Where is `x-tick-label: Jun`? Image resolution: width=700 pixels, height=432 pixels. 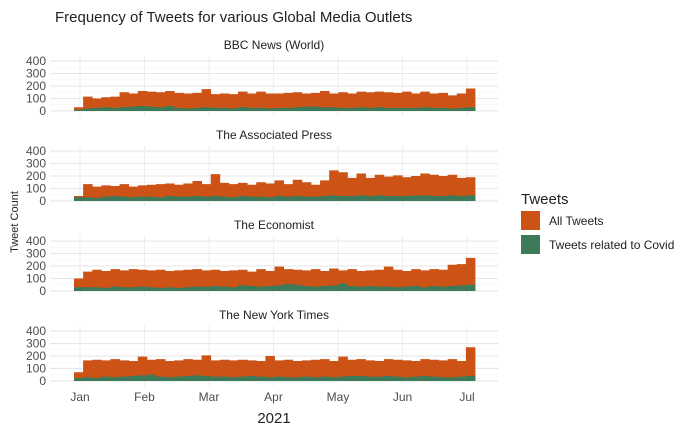 x-tick-label: Jun is located at coordinates (402, 397).